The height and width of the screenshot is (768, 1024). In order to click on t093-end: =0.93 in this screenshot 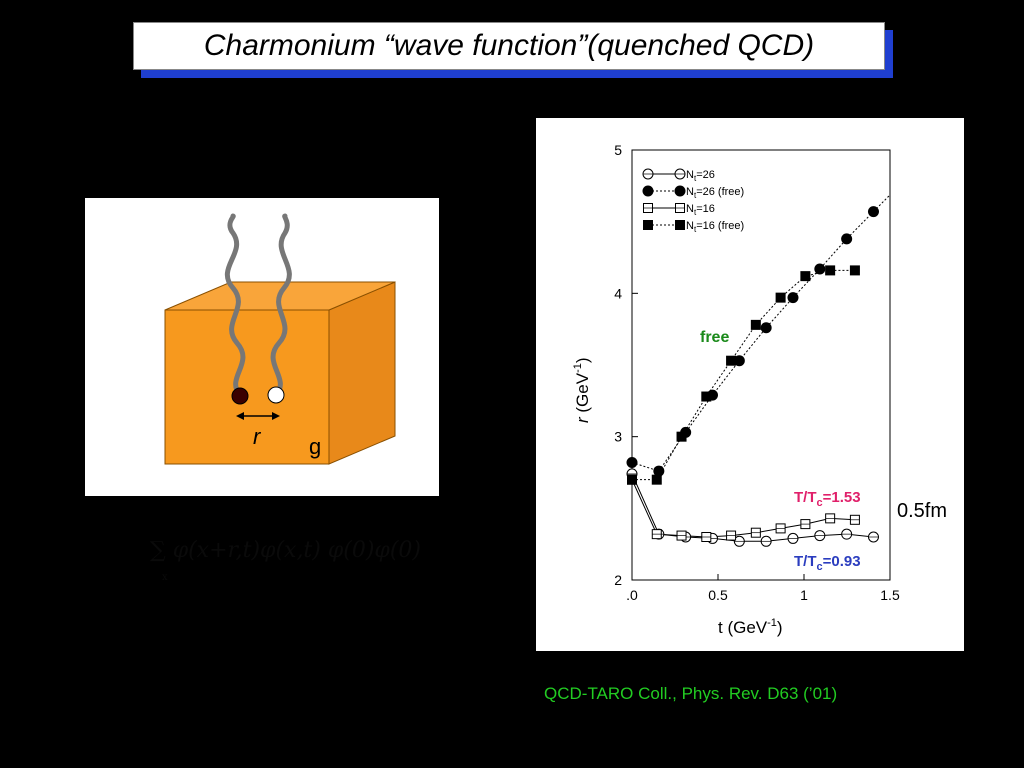, I will do `click(842, 561)`.